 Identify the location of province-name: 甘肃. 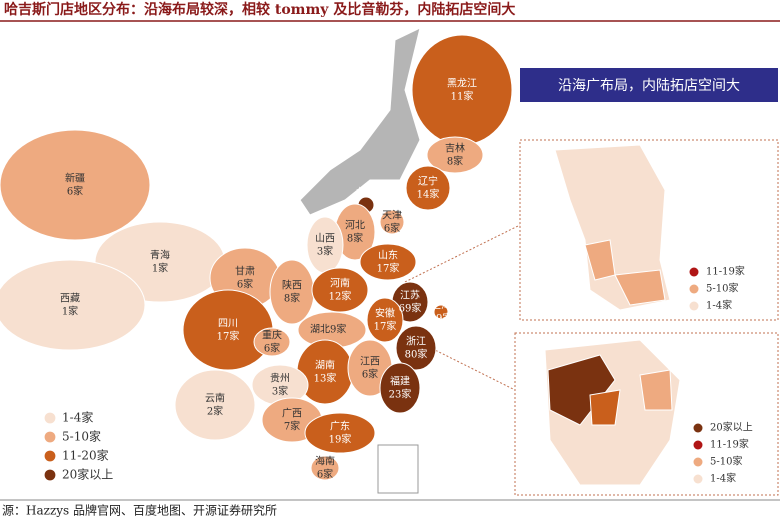
(245, 271).